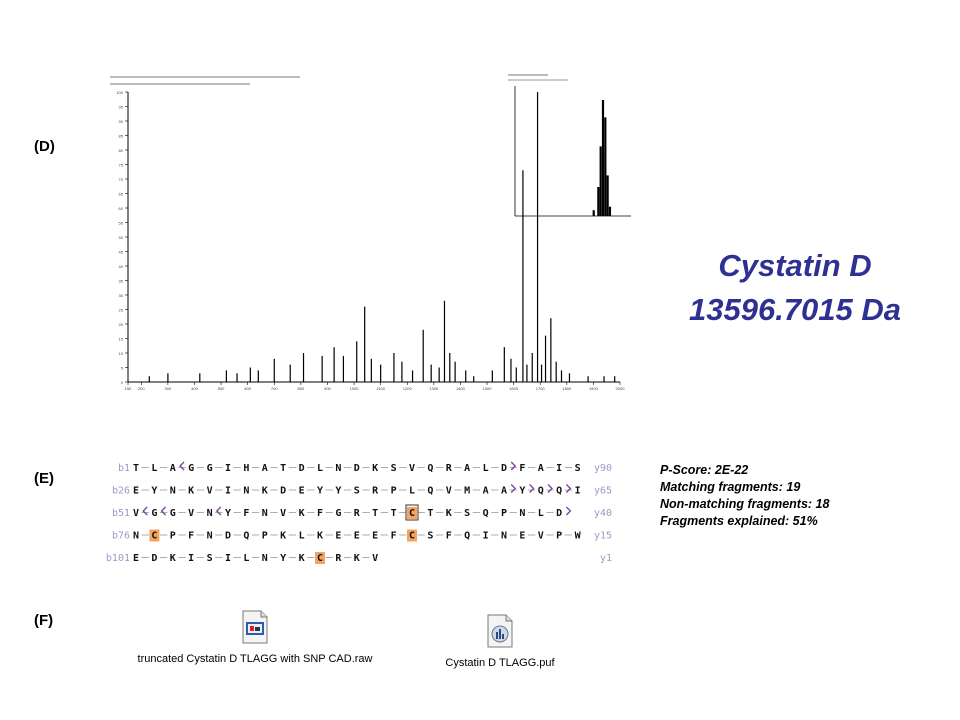 The width and height of the screenshot is (960, 720). Describe the element at coordinates (128, 388) in the screenshot. I see `x-tick-label: 150` at that location.